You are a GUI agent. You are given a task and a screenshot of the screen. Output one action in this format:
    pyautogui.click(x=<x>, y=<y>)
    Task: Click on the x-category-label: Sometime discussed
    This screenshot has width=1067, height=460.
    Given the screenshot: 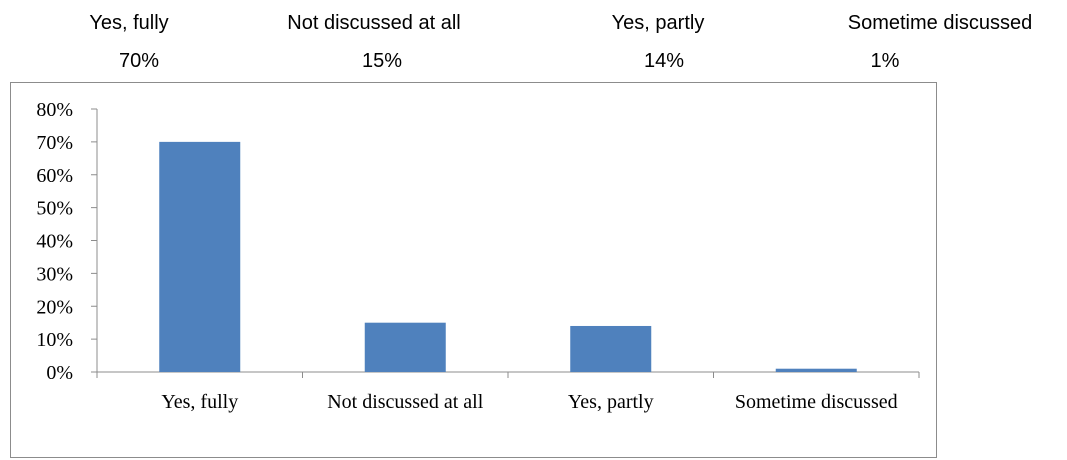 What is the action you would take?
    pyautogui.click(x=816, y=402)
    